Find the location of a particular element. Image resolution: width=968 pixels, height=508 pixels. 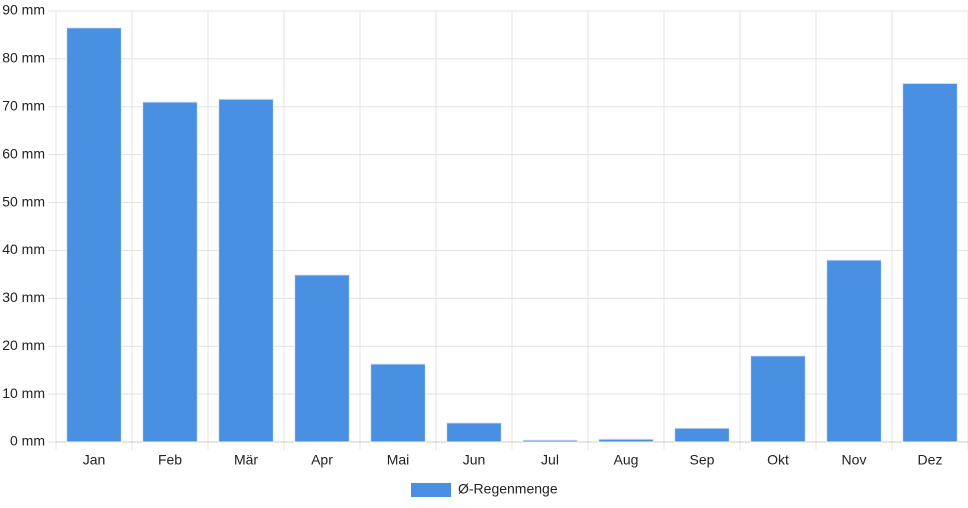

x-tick-label: Feb is located at coordinates (170, 460).